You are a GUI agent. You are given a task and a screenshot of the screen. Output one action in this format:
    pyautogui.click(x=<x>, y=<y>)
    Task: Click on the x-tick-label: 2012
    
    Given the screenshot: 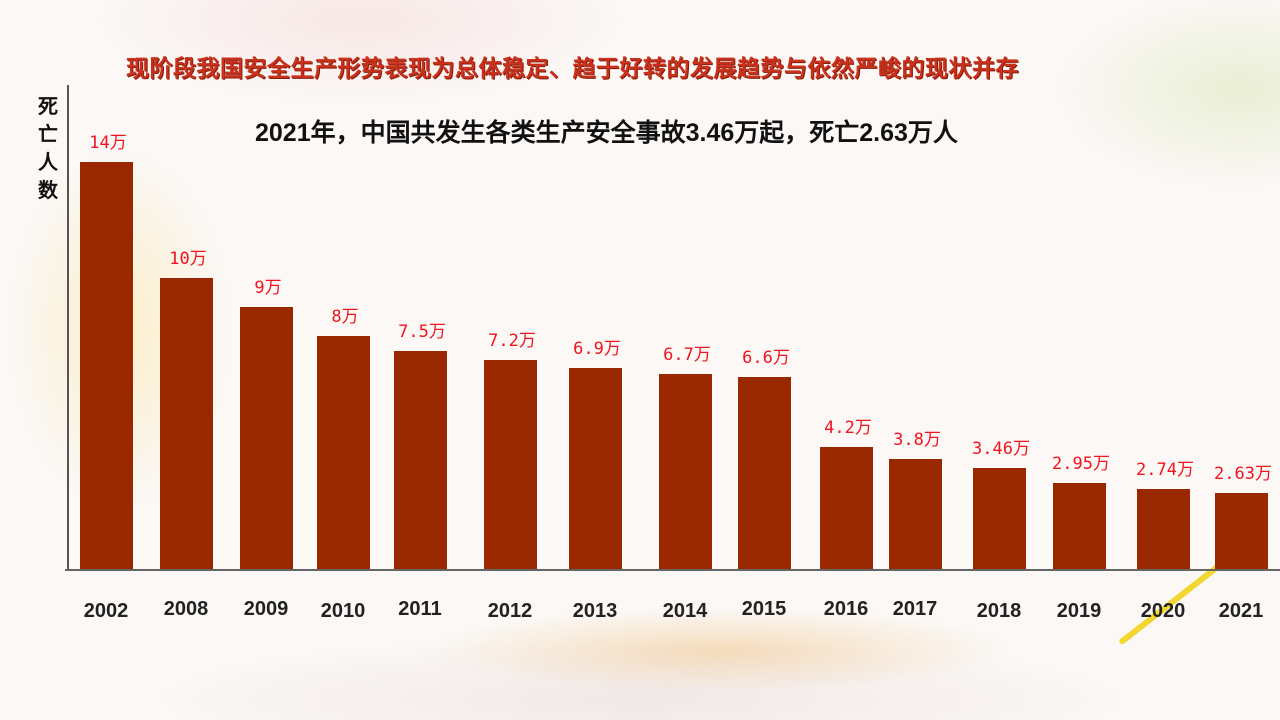 What is the action you would take?
    pyautogui.click(x=510, y=611)
    